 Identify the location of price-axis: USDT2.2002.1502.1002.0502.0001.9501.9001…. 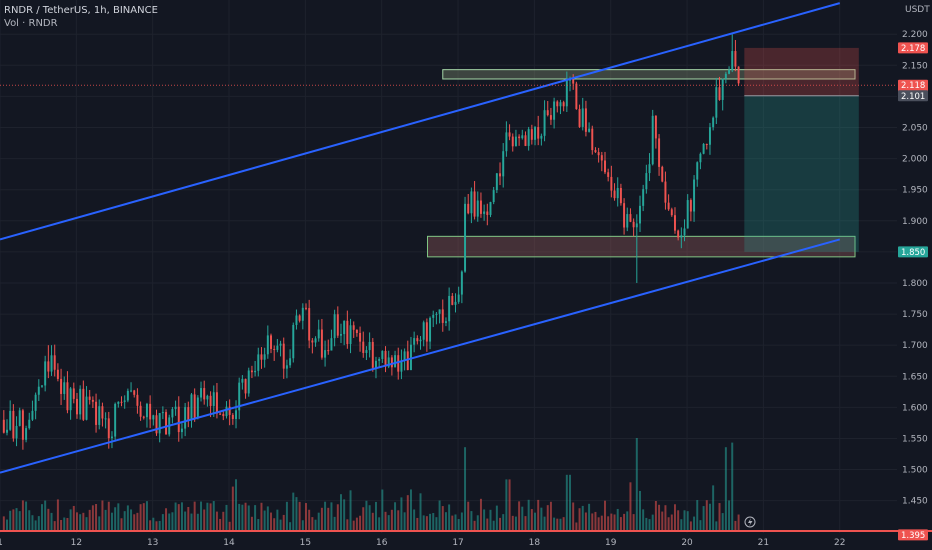
(916, 256).